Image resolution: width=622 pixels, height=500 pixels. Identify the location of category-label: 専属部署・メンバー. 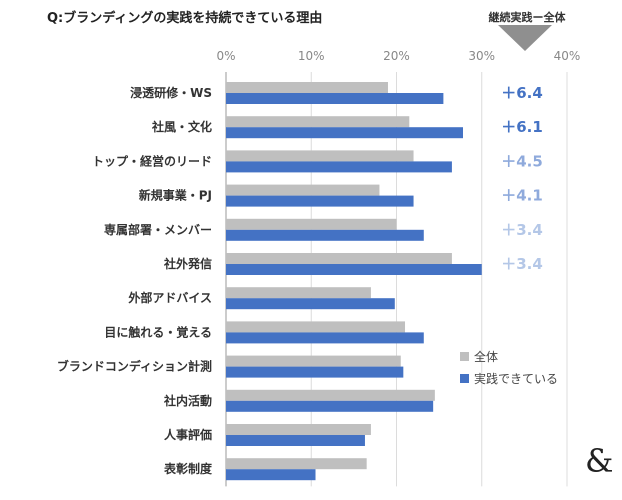
(158, 229).